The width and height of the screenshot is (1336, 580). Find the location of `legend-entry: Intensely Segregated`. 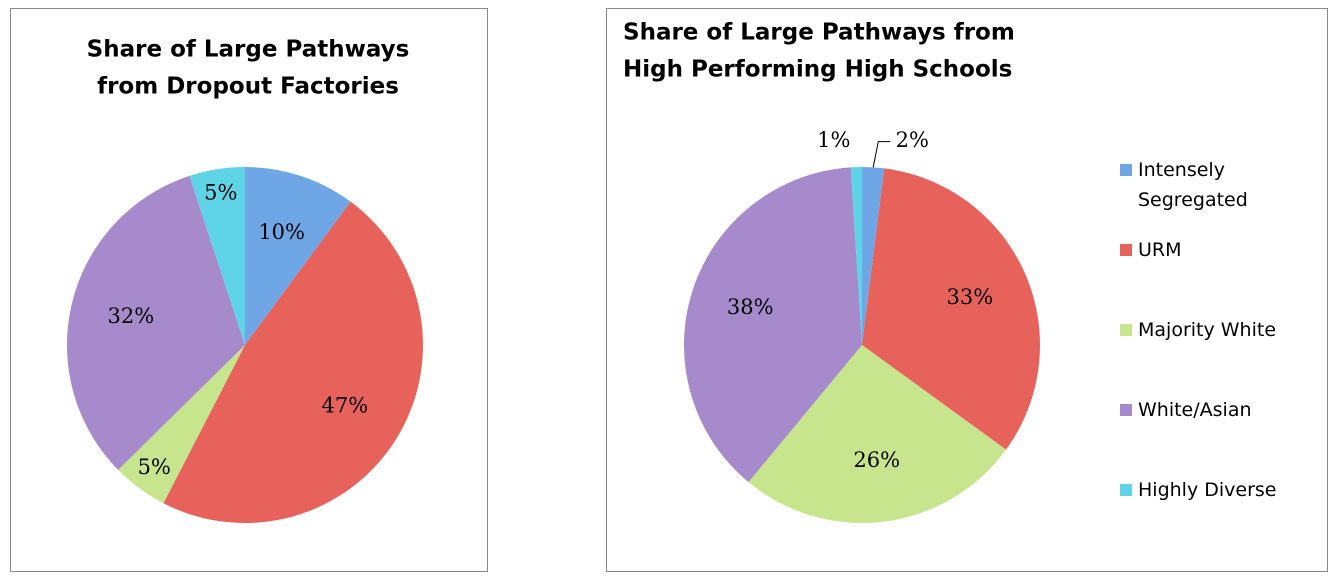

legend-entry: Intensely Segregated is located at coordinates (1214, 185).